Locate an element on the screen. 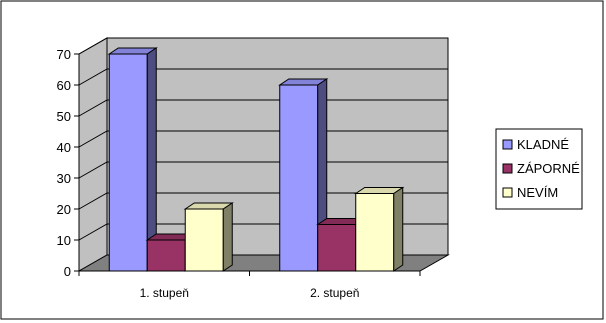  legend-swatch-kladne is located at coordinates (507, 144).